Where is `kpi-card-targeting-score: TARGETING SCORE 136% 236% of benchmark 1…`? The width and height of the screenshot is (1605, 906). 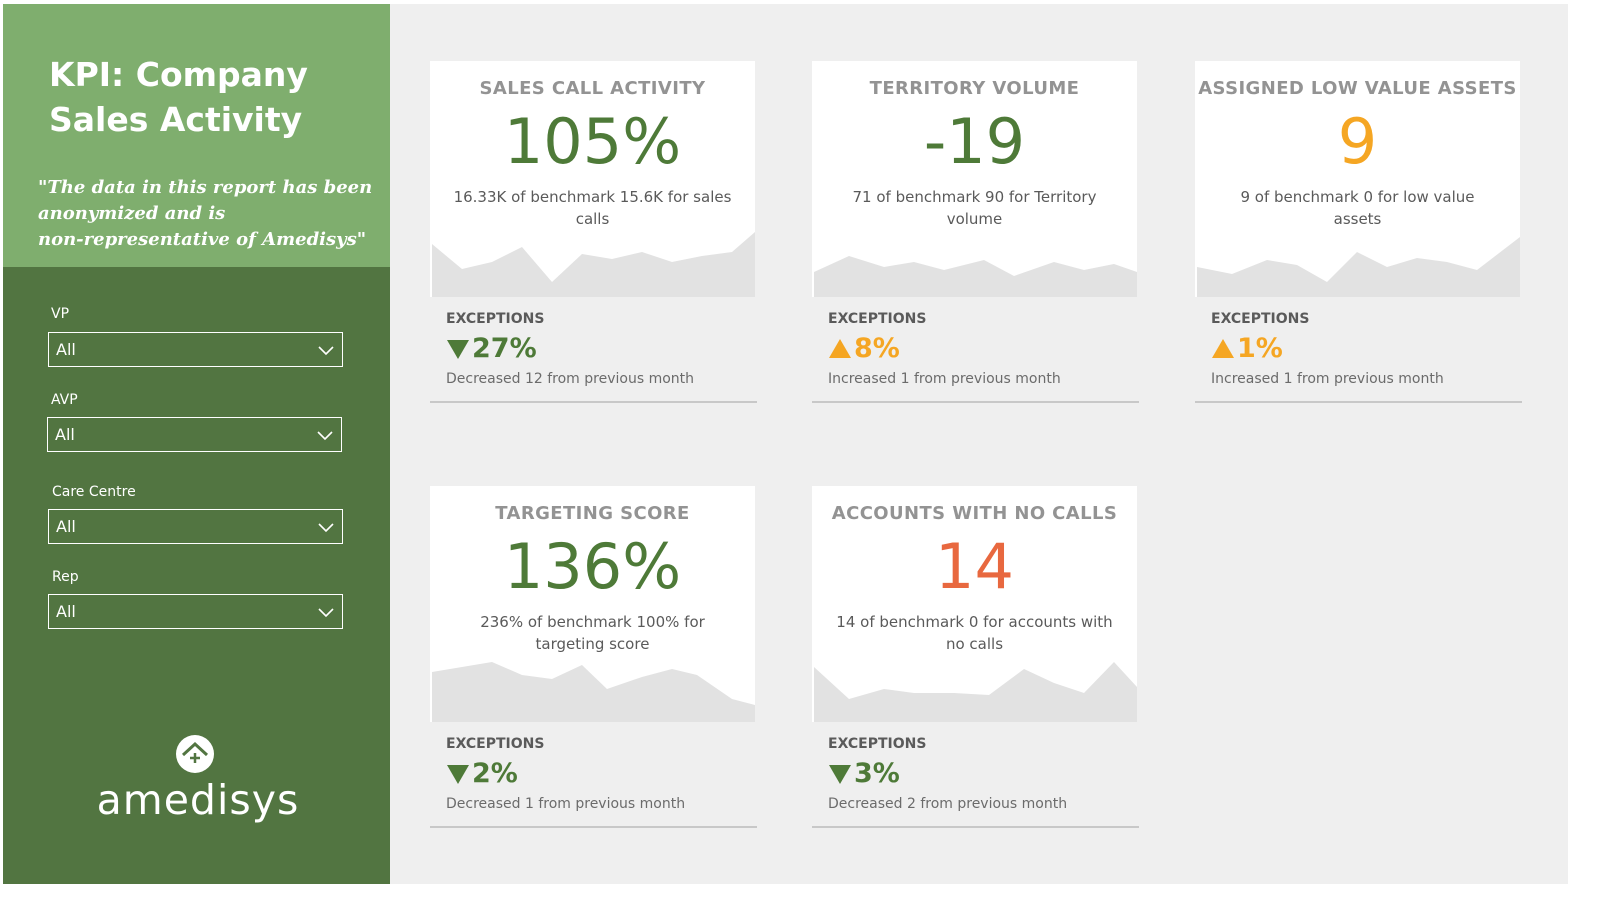 kpi-card-targeting-score: TARGETING SCORE 136% 236% of benchmark 1… is located at coordinates (593, 658).